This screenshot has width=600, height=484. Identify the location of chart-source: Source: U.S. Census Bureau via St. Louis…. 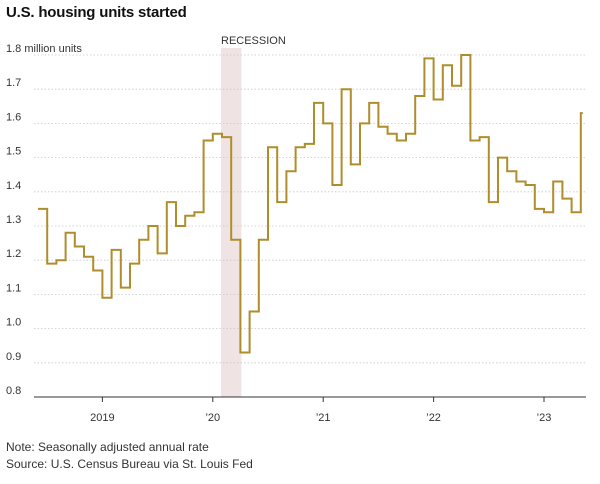
(129, 464).